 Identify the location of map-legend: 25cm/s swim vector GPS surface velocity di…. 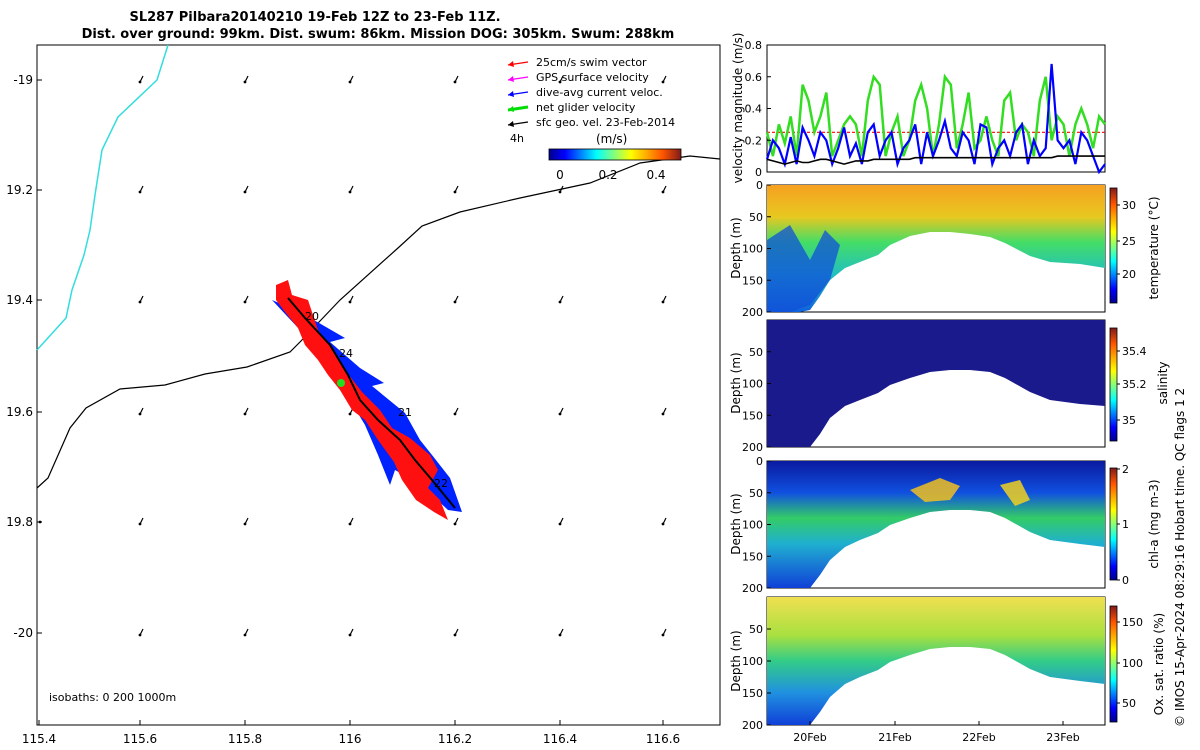
(591, 92).